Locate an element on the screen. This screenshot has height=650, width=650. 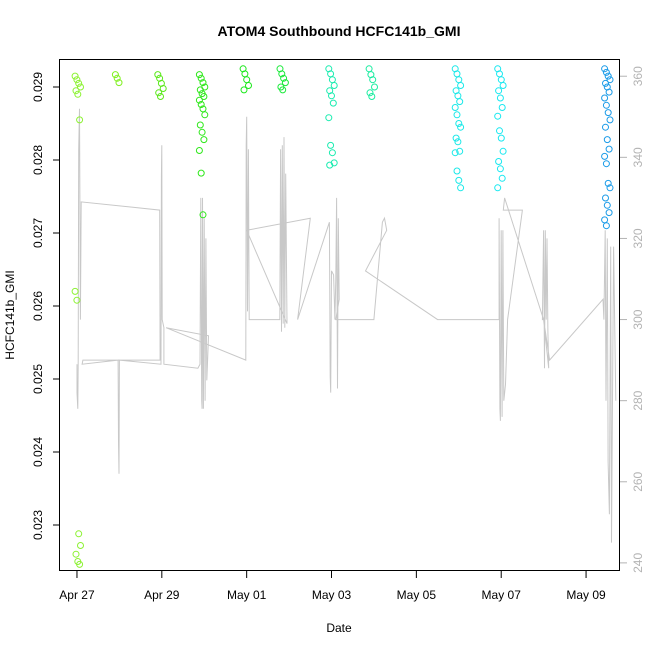
y-tick-label: 0.025 is located at coordinates (38, 379).